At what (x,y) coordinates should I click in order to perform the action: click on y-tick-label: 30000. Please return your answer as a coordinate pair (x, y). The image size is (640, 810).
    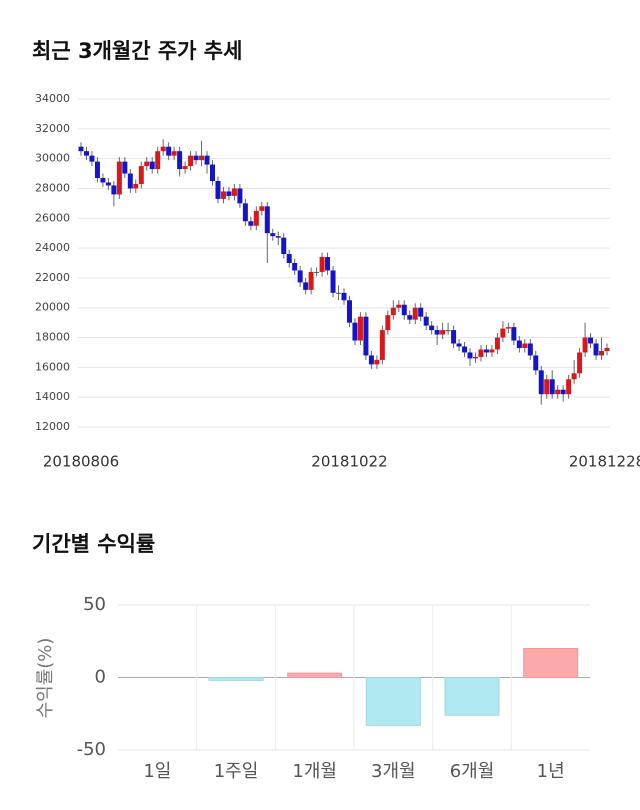
    Looking at the image, I should click on (52, 158).